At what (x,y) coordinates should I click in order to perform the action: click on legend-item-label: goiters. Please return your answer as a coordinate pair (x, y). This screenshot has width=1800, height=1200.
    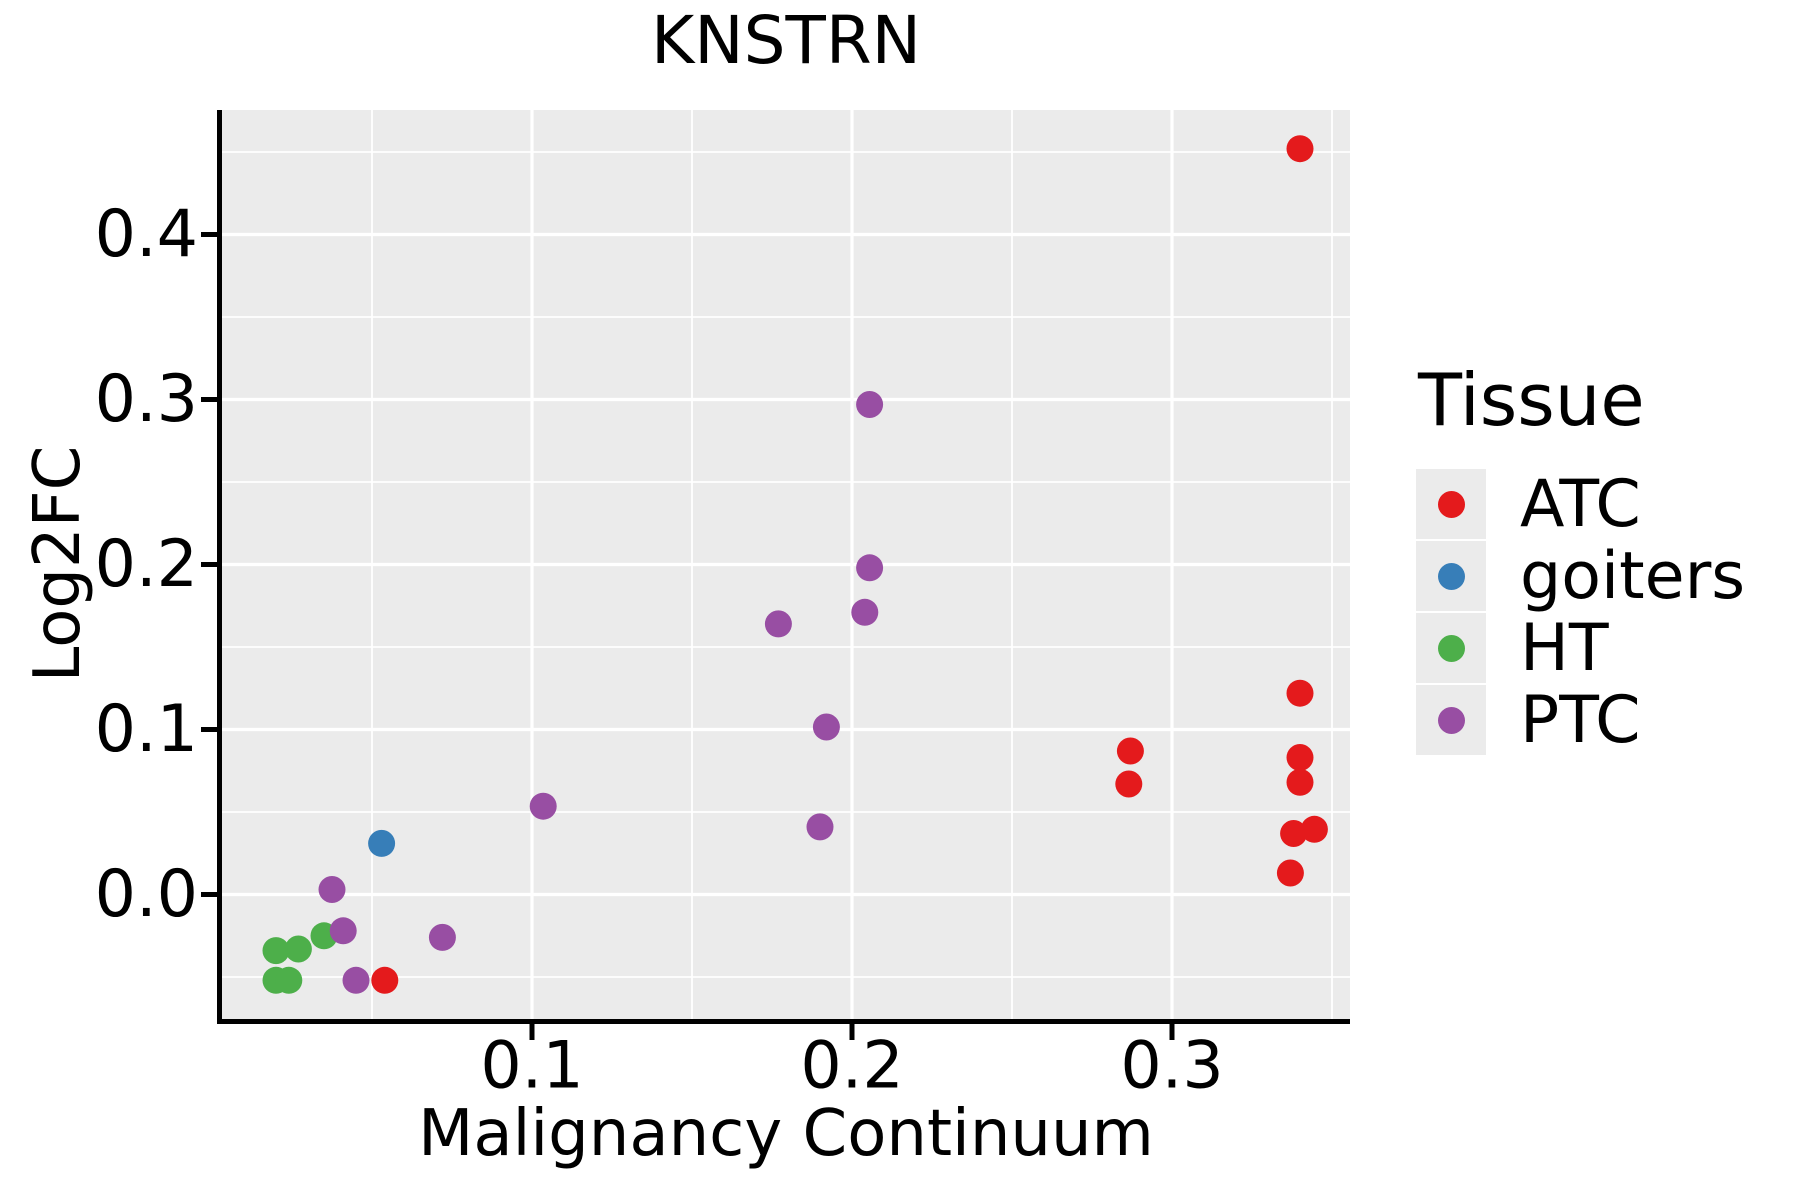
    Looking at the image, I should click on (1633, 576).